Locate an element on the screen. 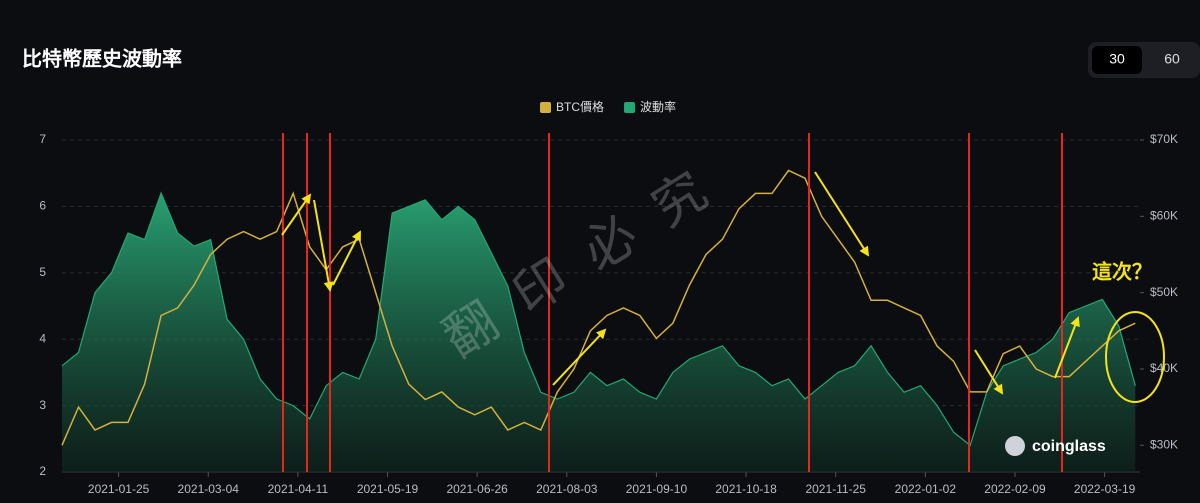  y-tick-label: 7 is located at coordinates (42, 139).